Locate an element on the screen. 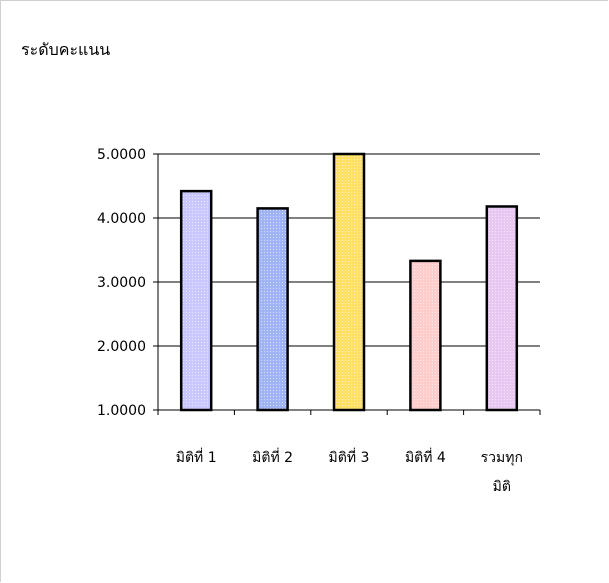 Image resolution: width=609 pixels, height=583 pixels. y-tick-label: 5.0000 is located at coordinates (121, 155).